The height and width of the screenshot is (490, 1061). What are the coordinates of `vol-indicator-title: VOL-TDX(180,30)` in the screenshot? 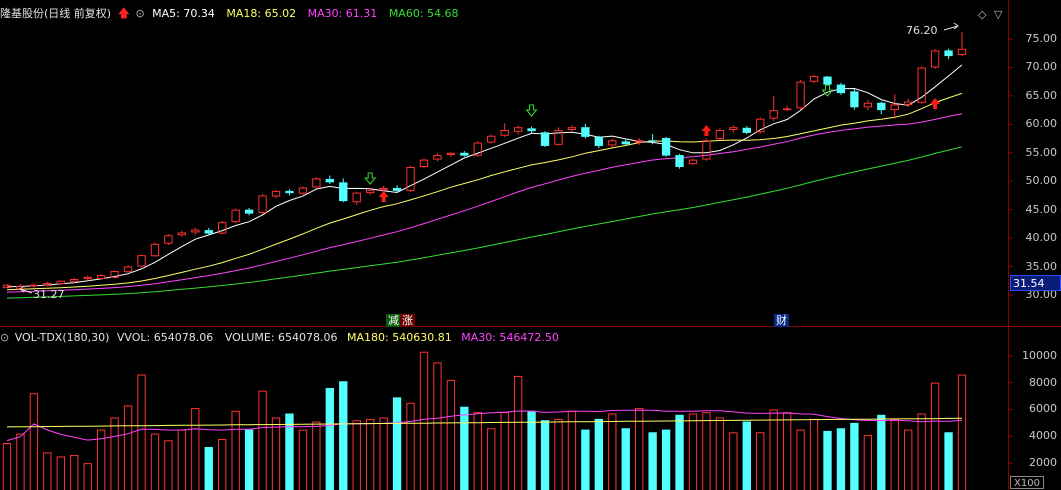 It's located at (62, 337).